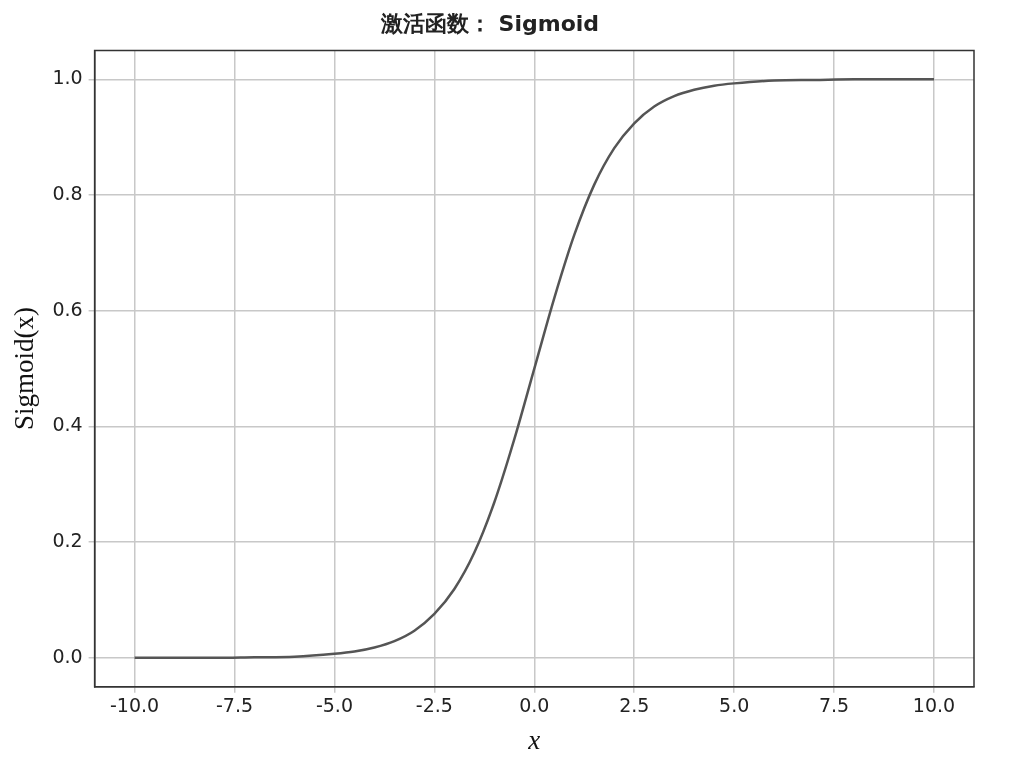 The height and width of the screenshot is (768, 1024). What do you see at coordinates (334, 705) in the screenshot?
I see `x-tick-label: -5.0` at bounding box center [334, 705].